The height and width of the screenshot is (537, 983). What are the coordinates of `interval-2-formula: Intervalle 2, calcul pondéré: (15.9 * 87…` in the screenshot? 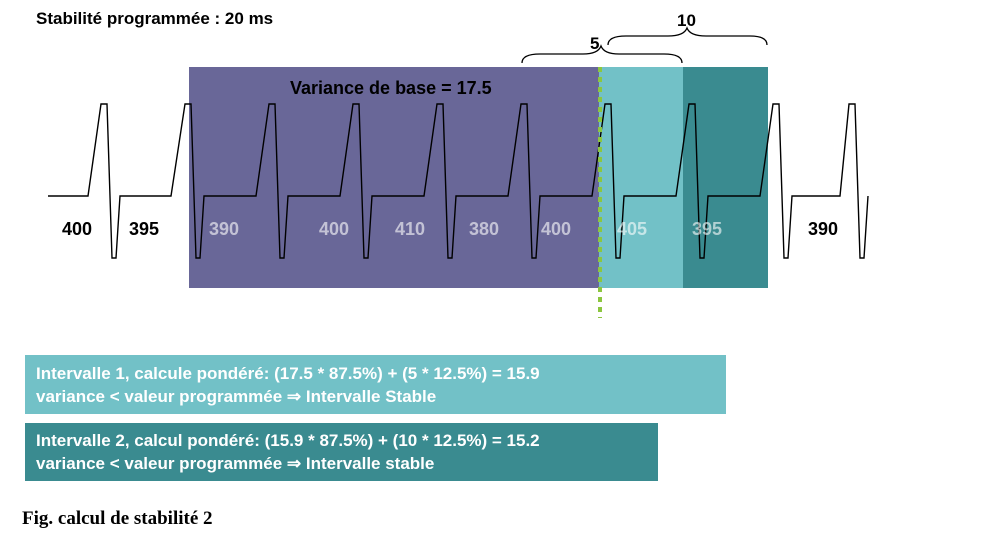 It's located at (288, 440).